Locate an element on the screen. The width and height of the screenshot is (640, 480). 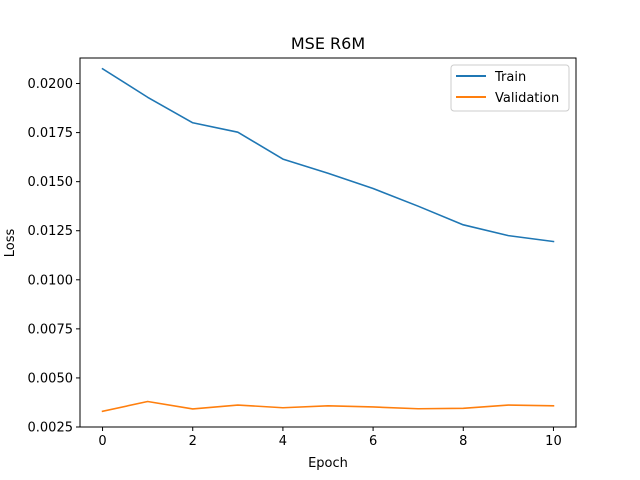
x-tick-label: 6 is located at coordinates (373, 441).